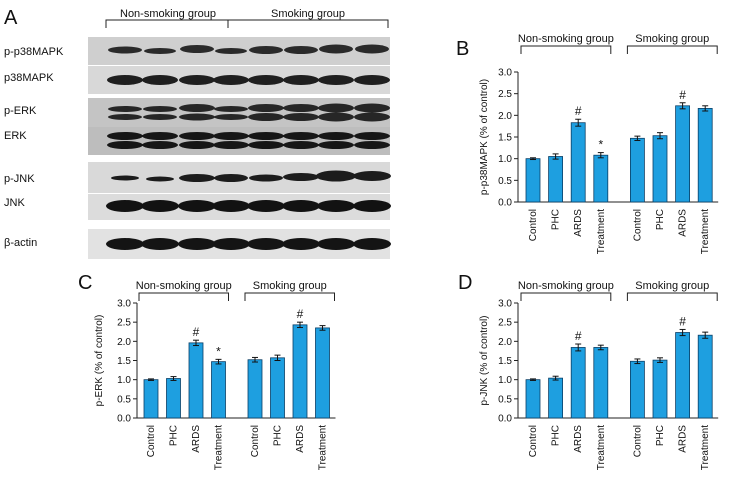 Image resolution: width=732 pixels, height=492 pixels. Describe the element at coordinates (462, 49) in the screenshot. I see `panel-letter-b: B` at that location.